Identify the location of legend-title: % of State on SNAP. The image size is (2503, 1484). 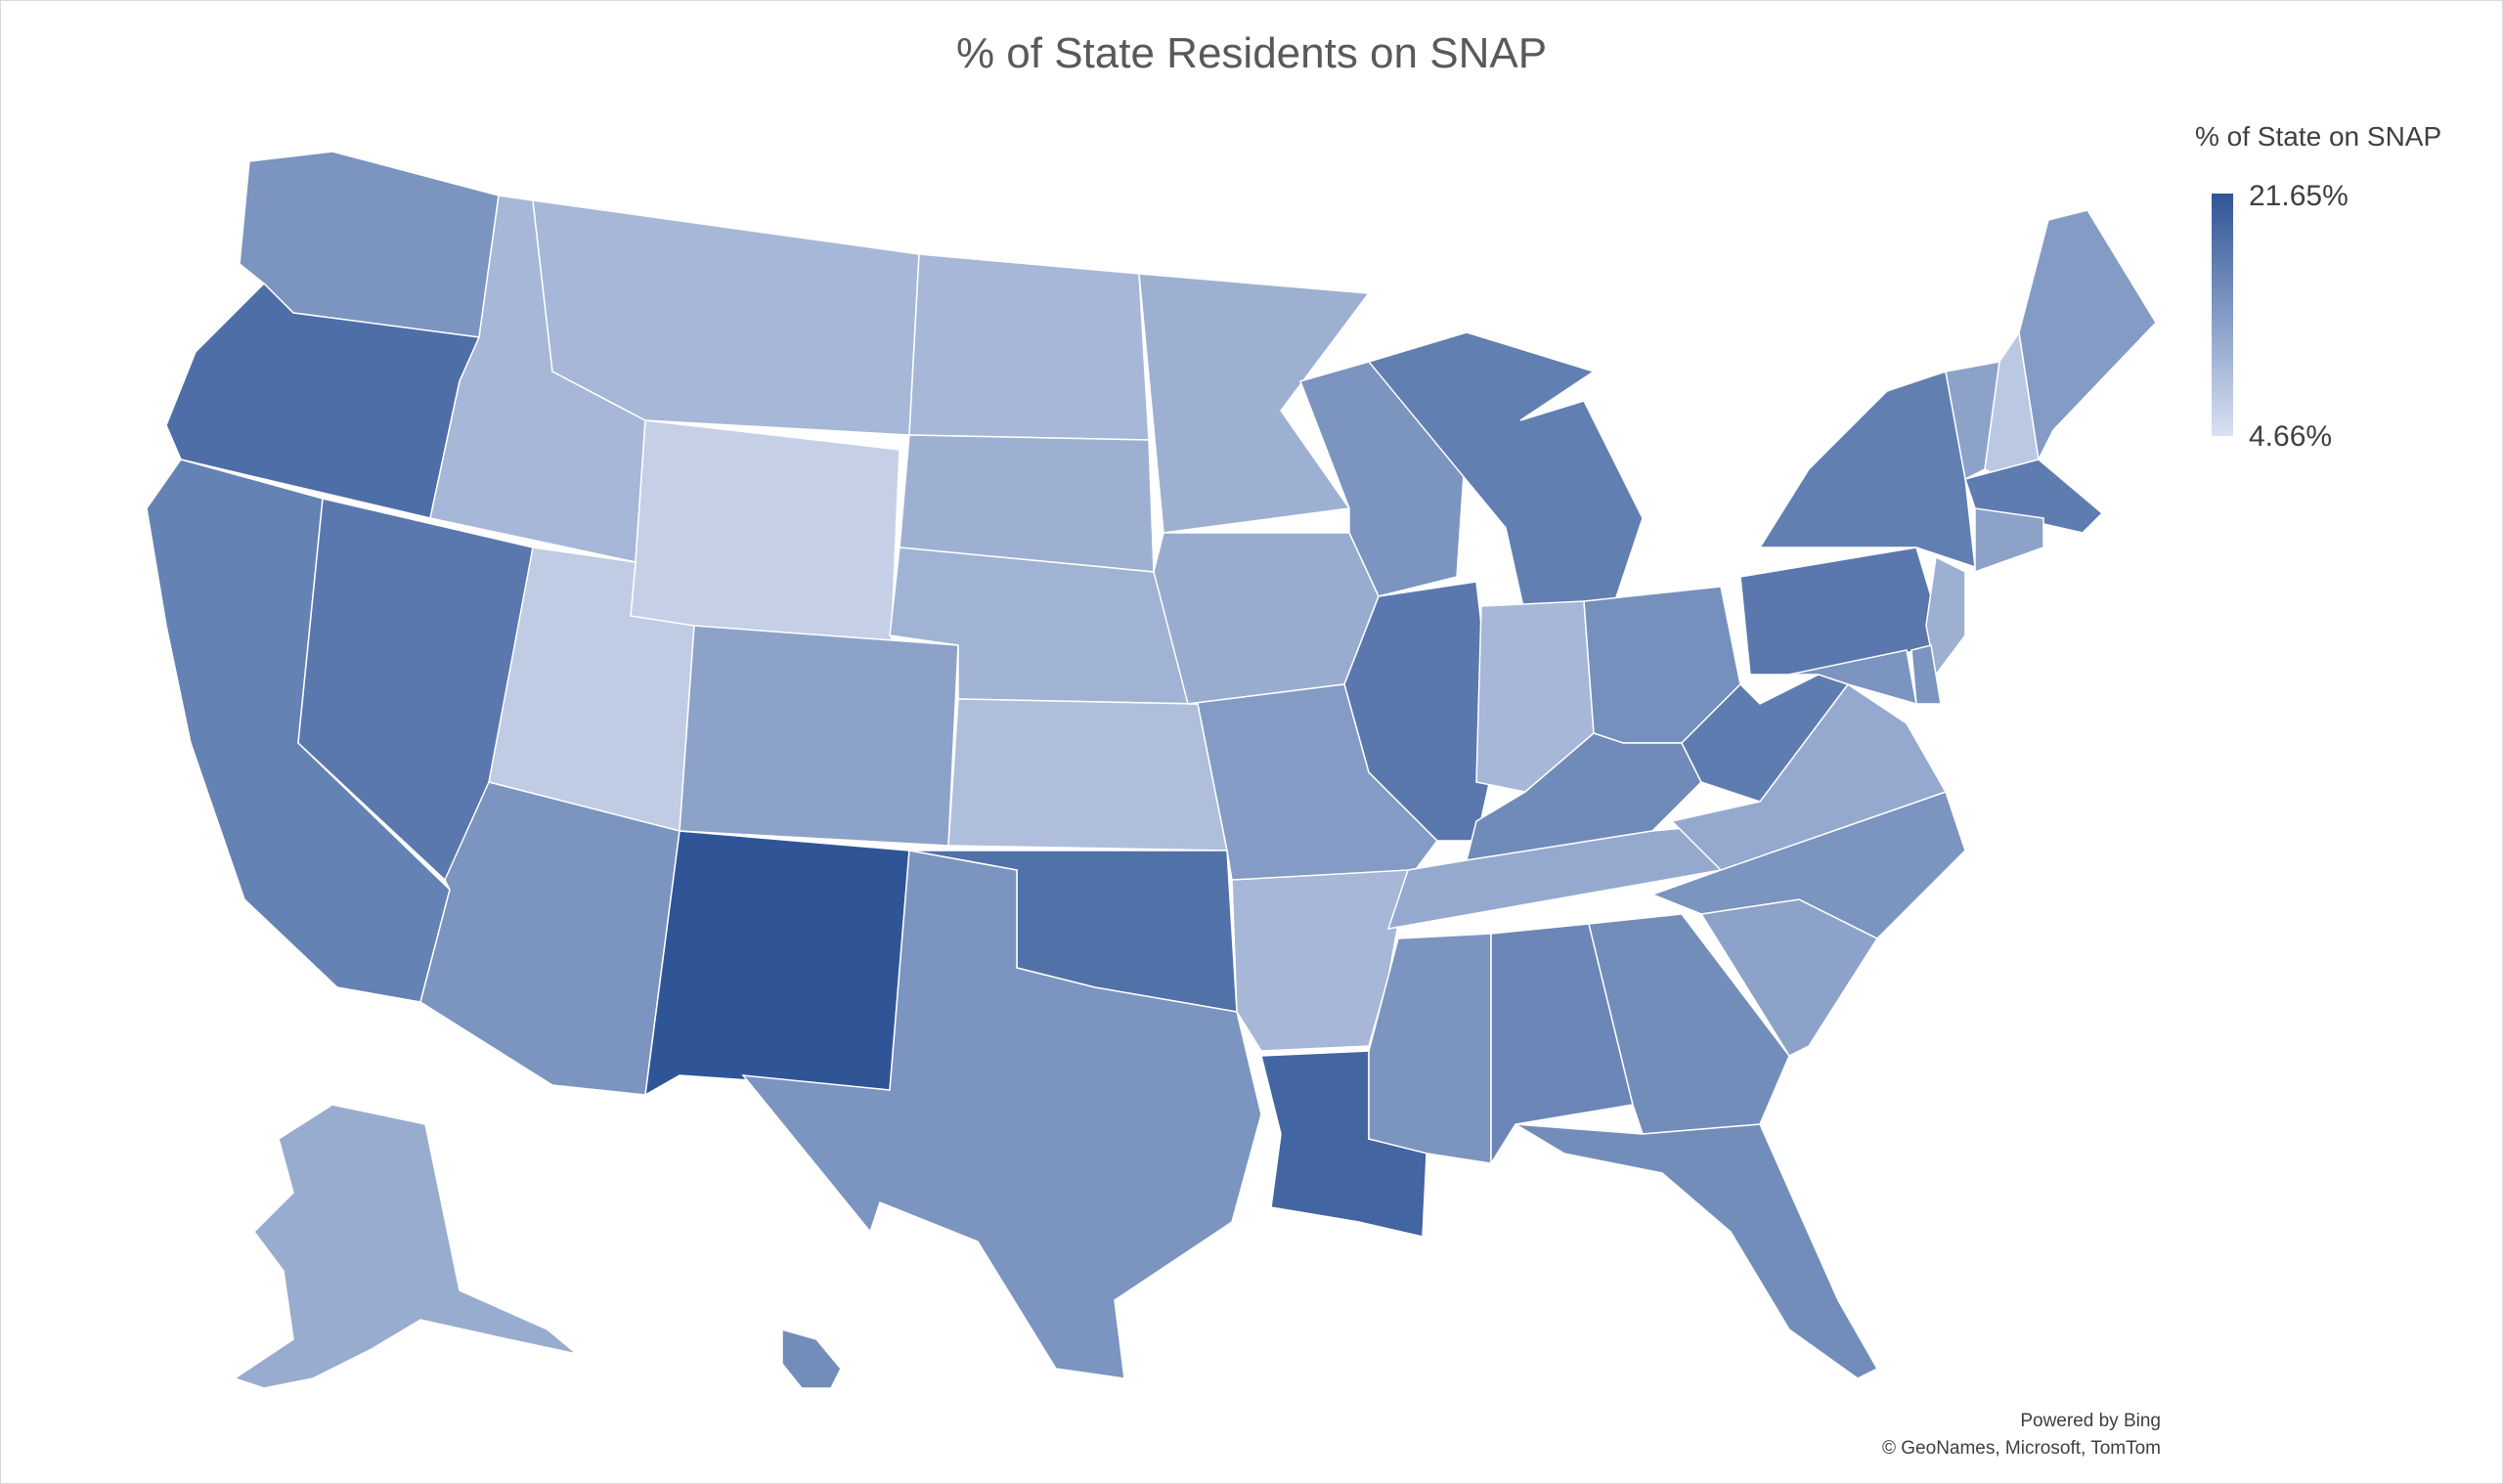
(2318, 136).